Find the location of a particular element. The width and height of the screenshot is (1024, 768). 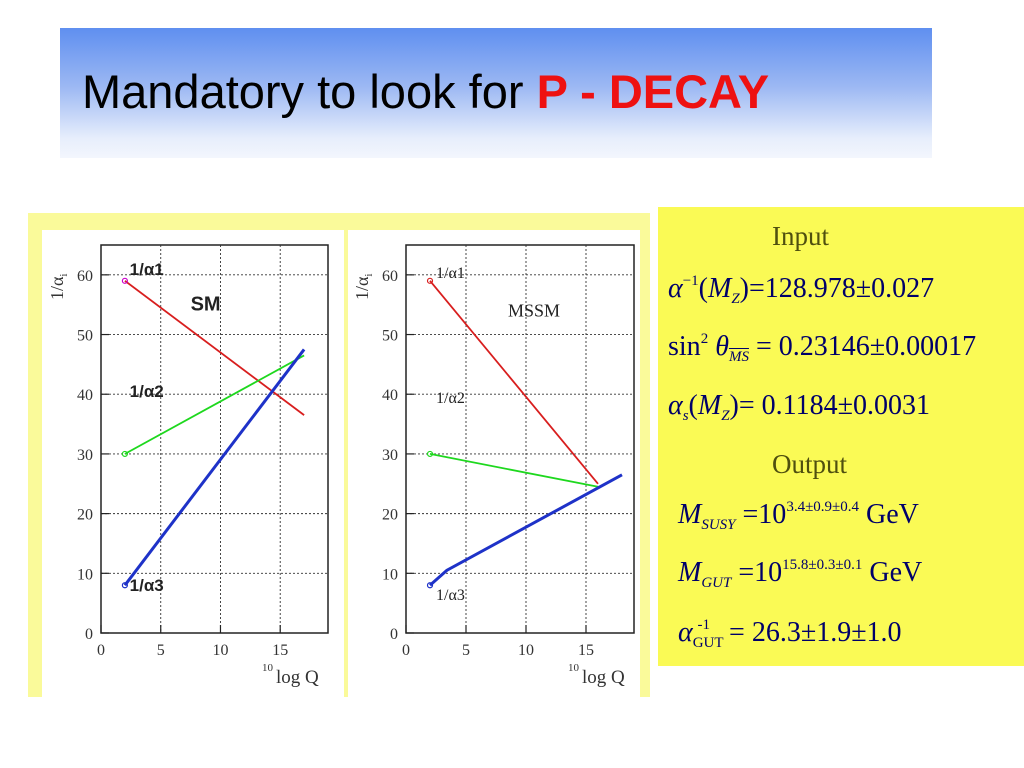

alpha-s-equation: αs(MZ)= 0.1184±0.0031 is located at coordinates (799, 407).